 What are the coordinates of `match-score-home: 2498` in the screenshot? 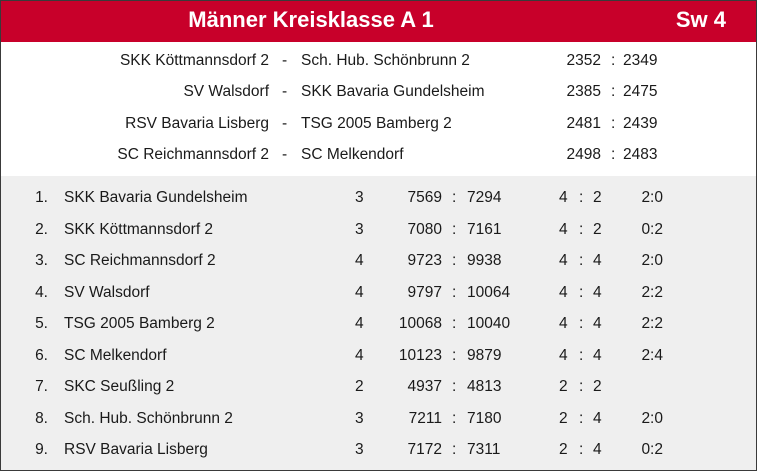 It's located at (583, 154).